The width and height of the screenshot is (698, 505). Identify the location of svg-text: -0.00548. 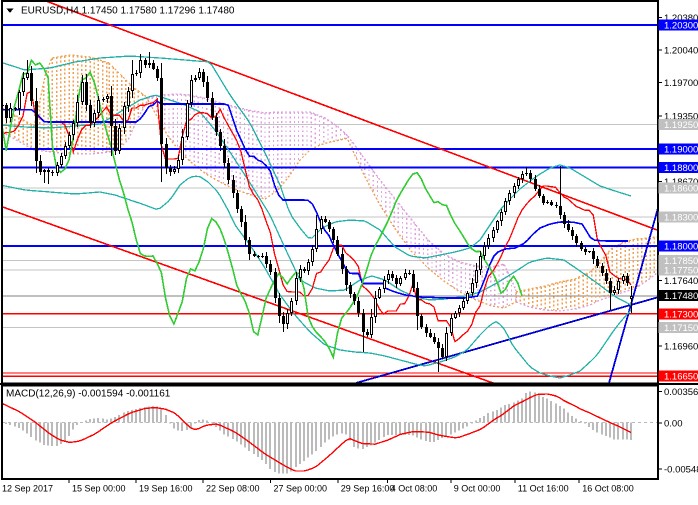
(681, 470).